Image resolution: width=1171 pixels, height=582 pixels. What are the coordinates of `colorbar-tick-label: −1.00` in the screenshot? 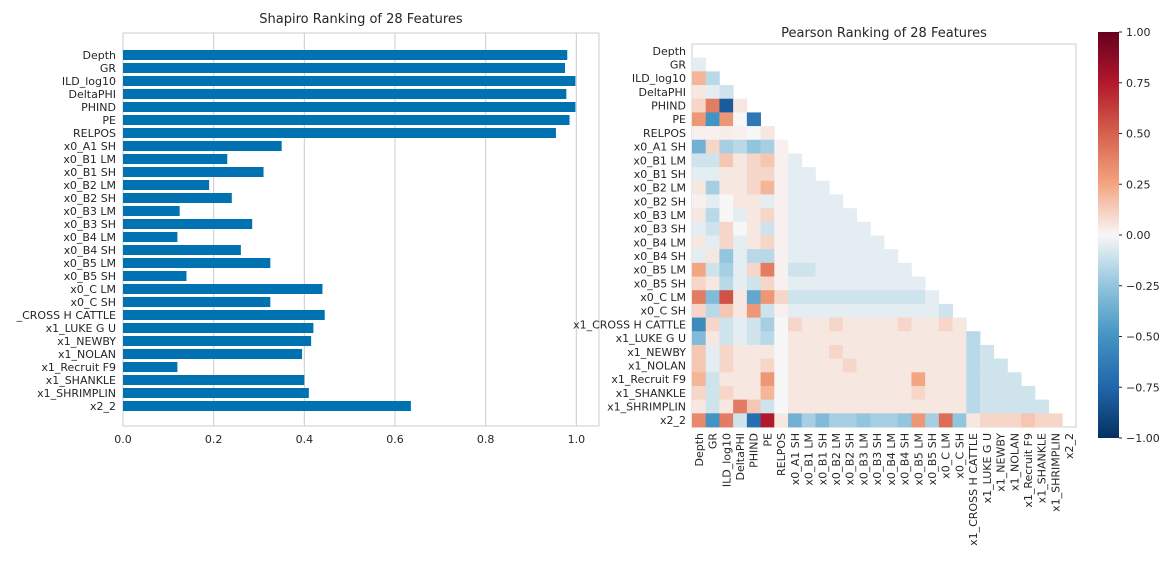 It's located at (1143, 438).